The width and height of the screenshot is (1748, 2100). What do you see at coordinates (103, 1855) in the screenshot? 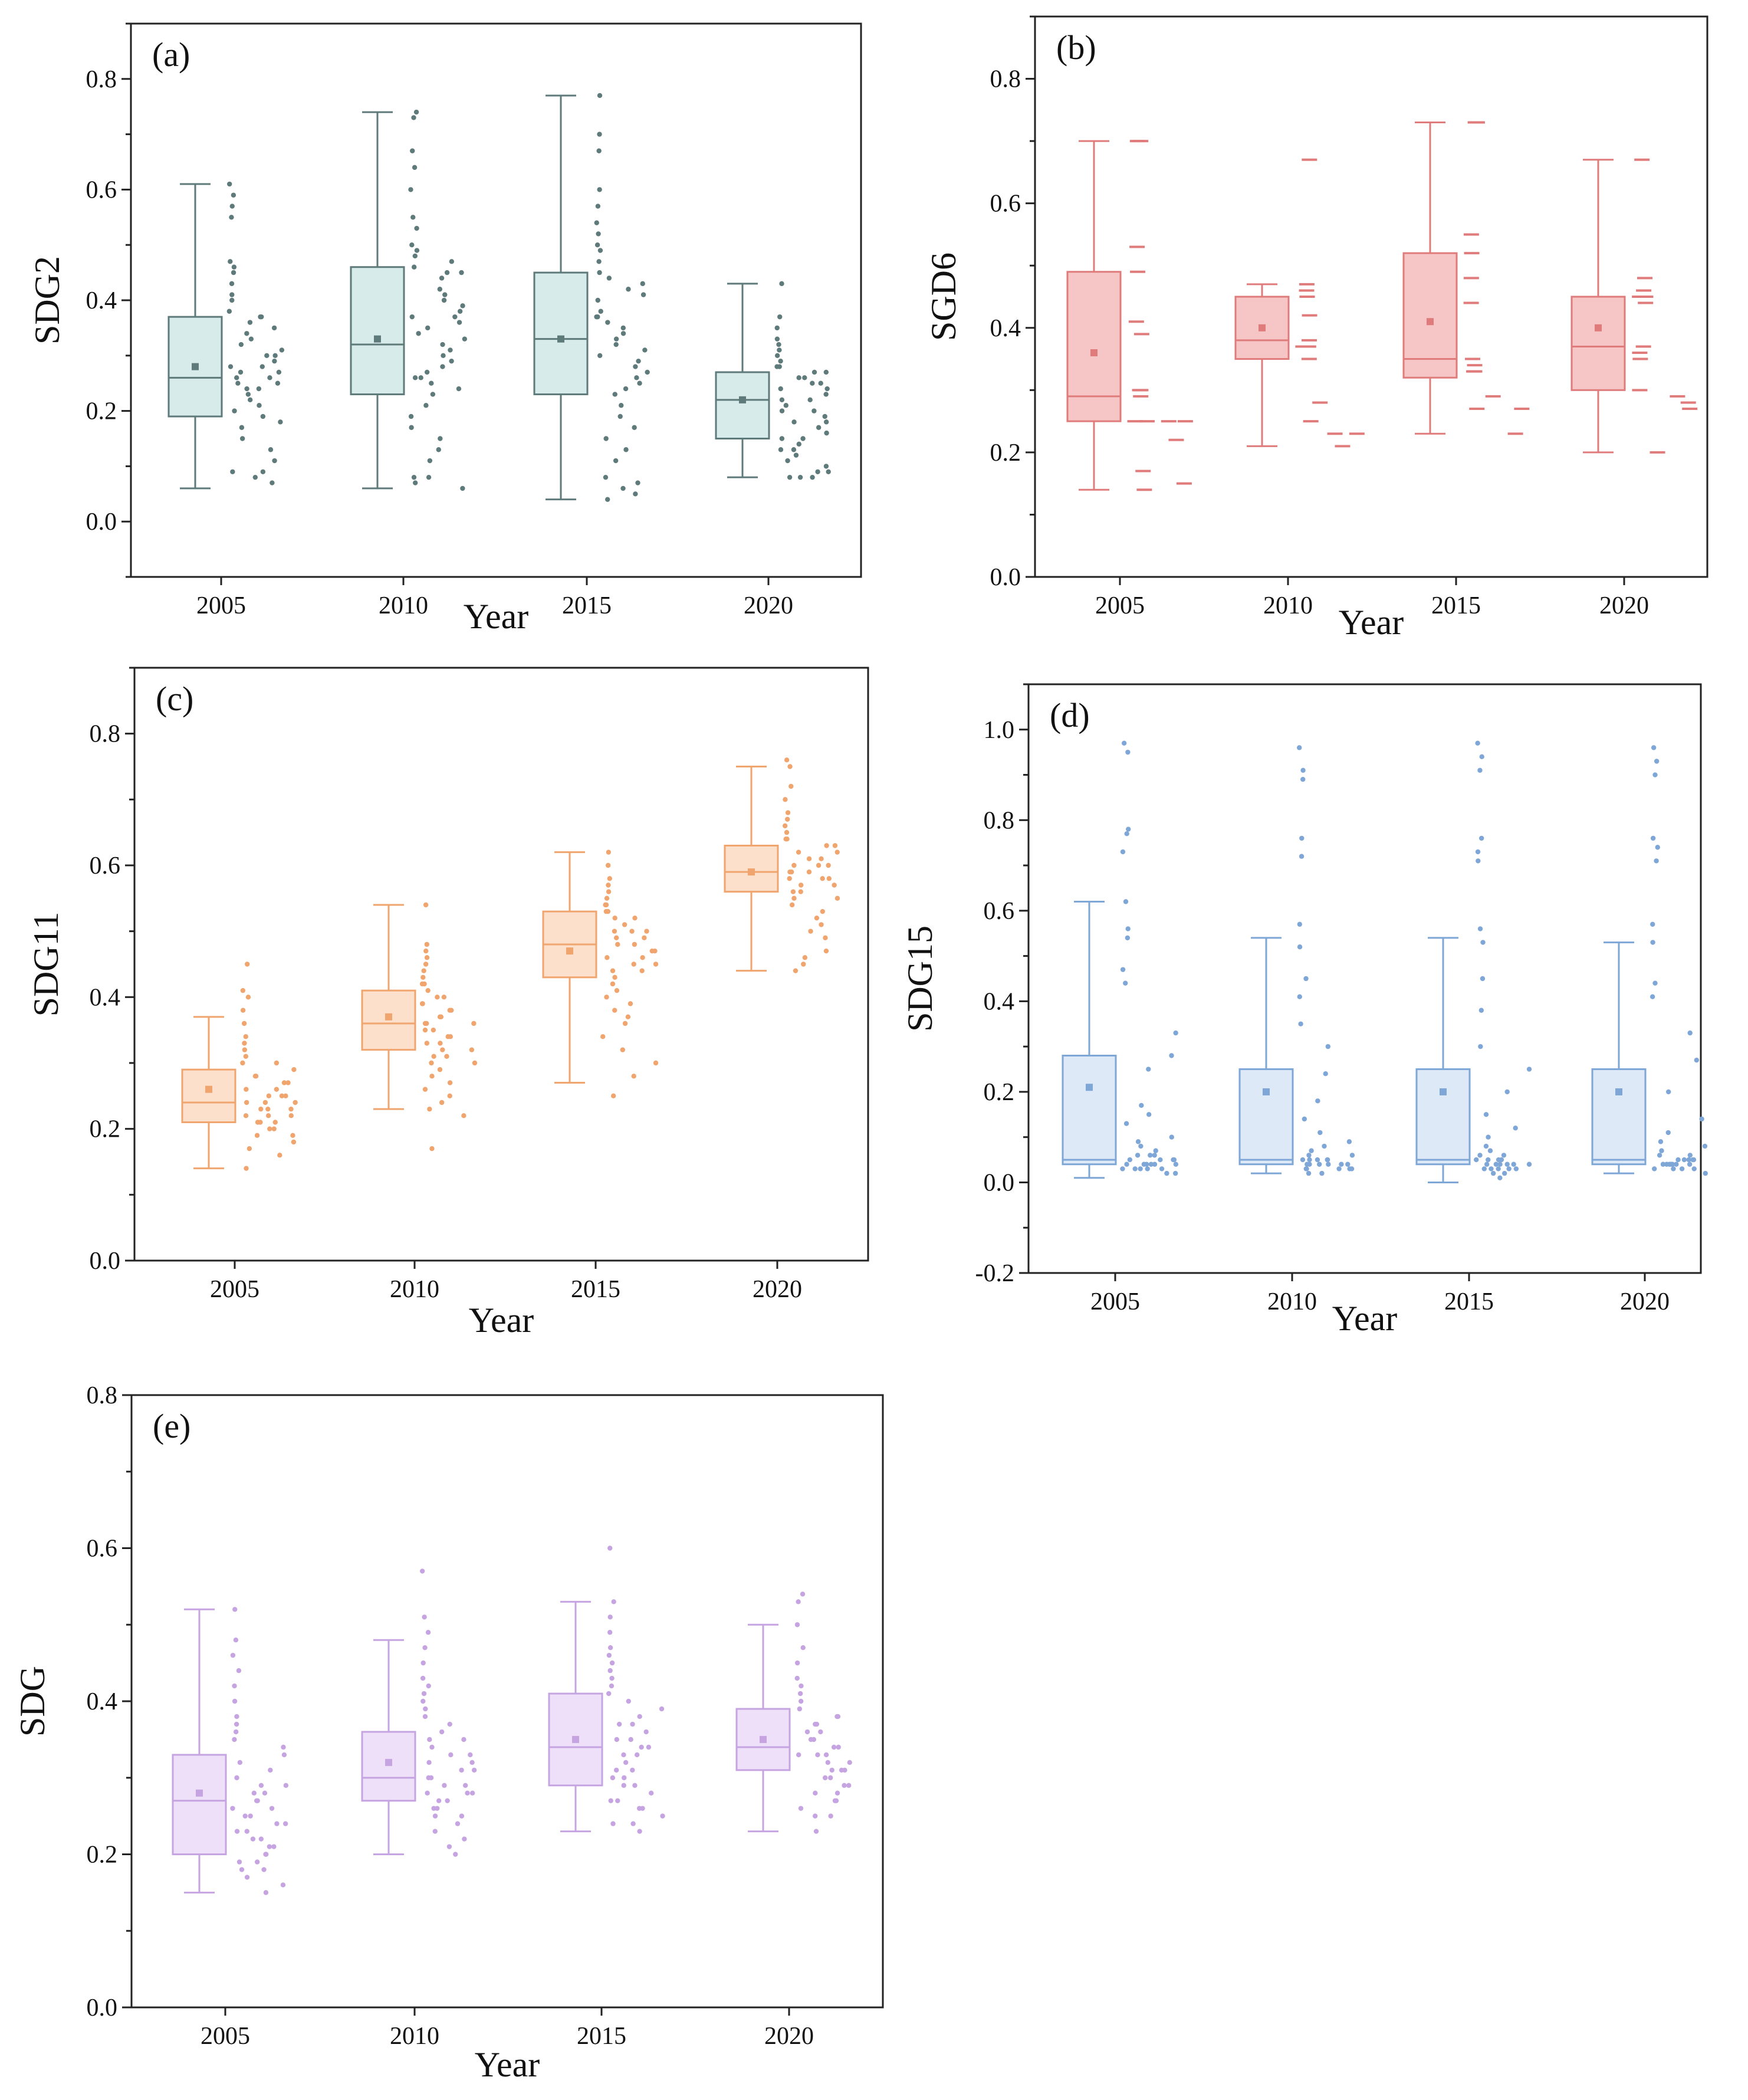
I see `y-tick-label: 0.2` at bounding box center [103, 1855].